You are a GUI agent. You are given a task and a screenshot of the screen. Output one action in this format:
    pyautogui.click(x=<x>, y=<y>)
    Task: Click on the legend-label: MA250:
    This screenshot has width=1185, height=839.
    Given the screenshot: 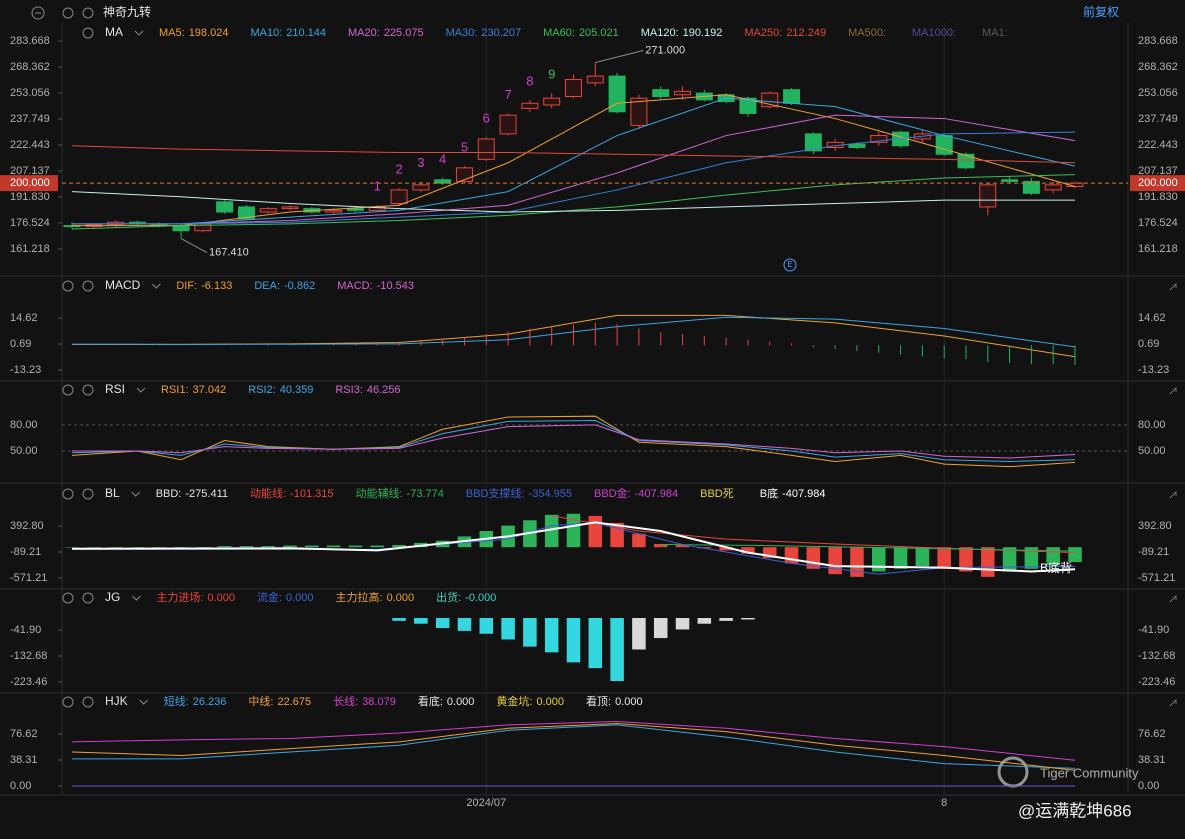 What is the action you would take?
    pyautogui.click(x=763, y=33)
    